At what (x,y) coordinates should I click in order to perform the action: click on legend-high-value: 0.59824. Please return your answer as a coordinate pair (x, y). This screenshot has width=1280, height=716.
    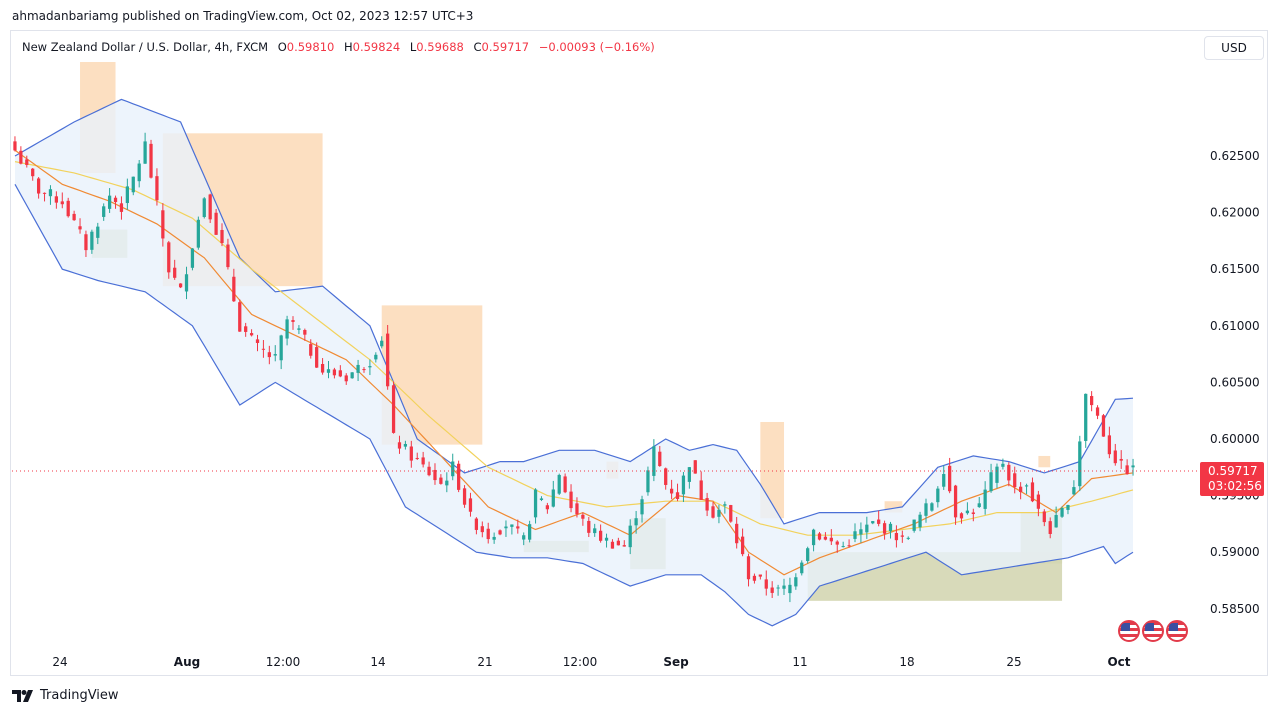
    Looking at the image, I should click on (376, 47).